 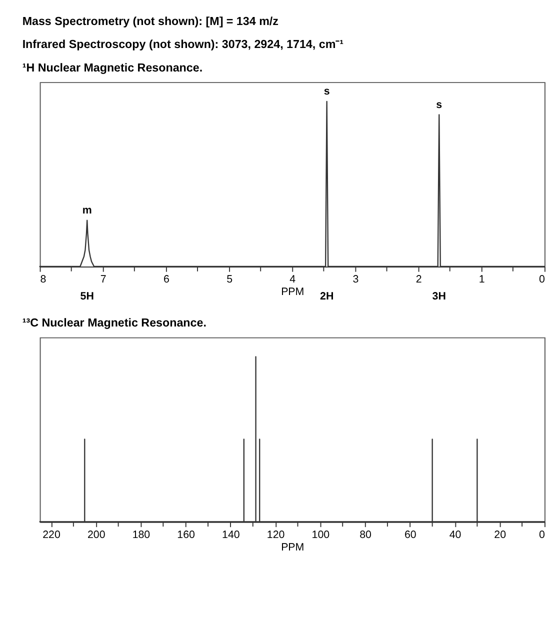 What do you see at coordinates (455, 534) in the screenshot?
I see `x-tick-label: 40` at bounding box center [455, 534].